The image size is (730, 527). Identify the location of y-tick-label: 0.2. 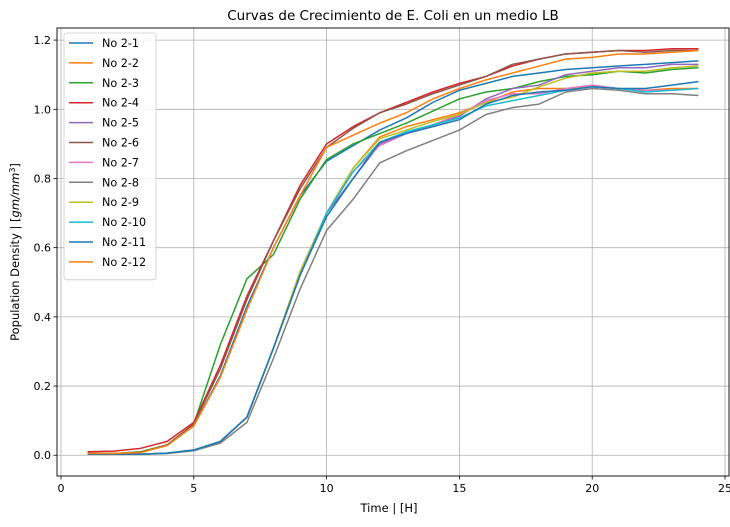
(43, 386).